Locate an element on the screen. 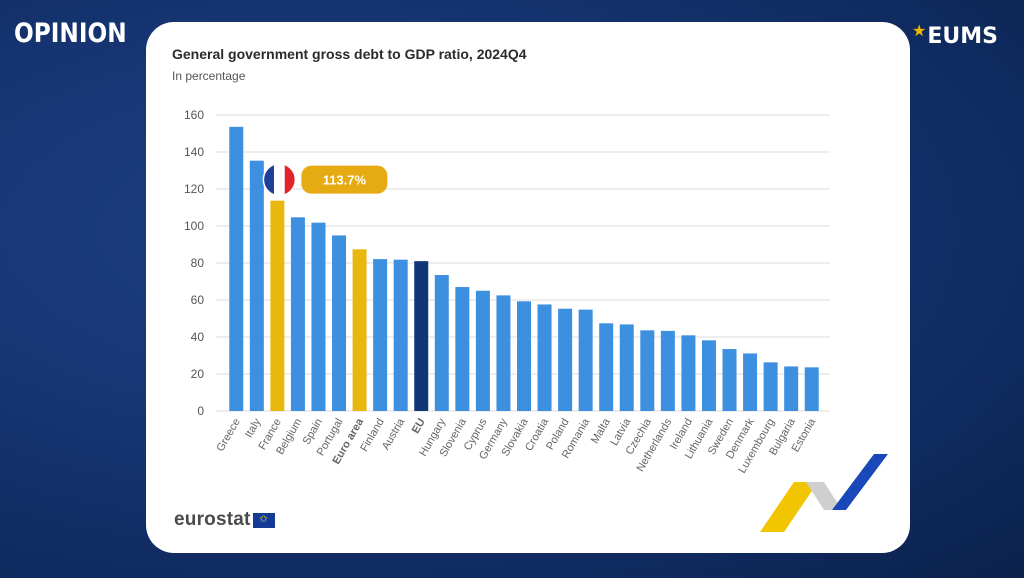 This screenshot has height=578, width=1024. source-logo: eurostat ✩ is located at coordinates (224, 520).